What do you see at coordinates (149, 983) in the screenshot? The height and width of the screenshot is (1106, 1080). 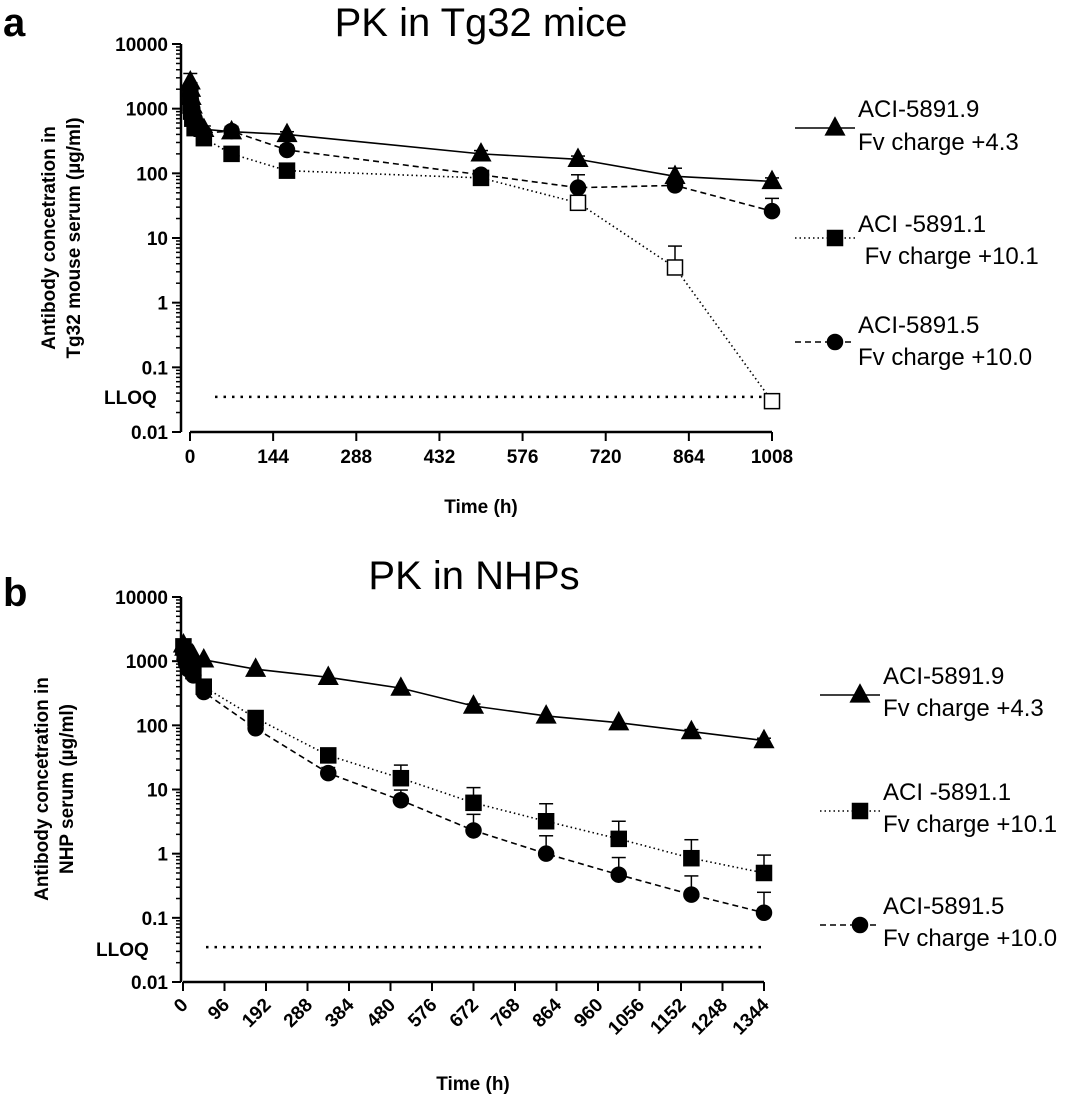 I see `panel-b-ytick-label: 0.01` at bounding box center [149, 983].